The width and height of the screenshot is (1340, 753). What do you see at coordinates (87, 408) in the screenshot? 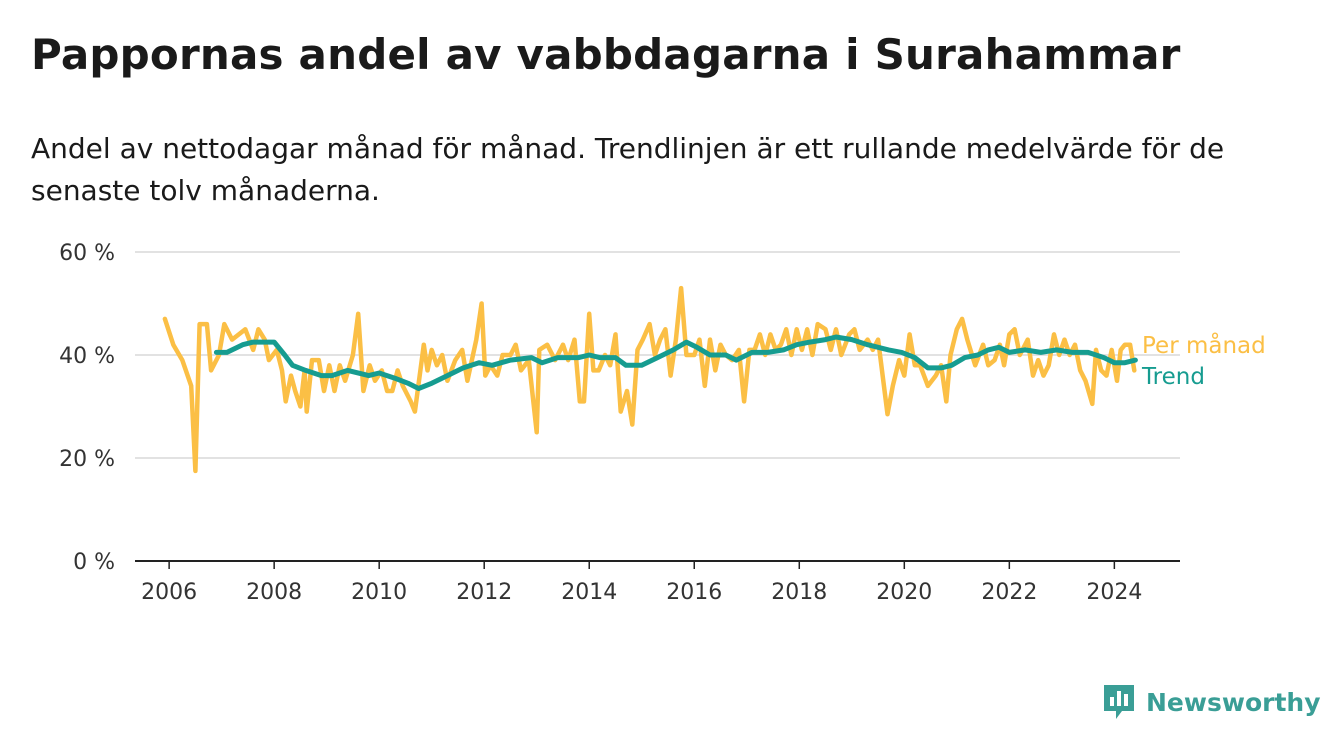
I see `y-axis-ticks: 0 % 20 % 40 % 60 %` at bounding box center [87, 408].